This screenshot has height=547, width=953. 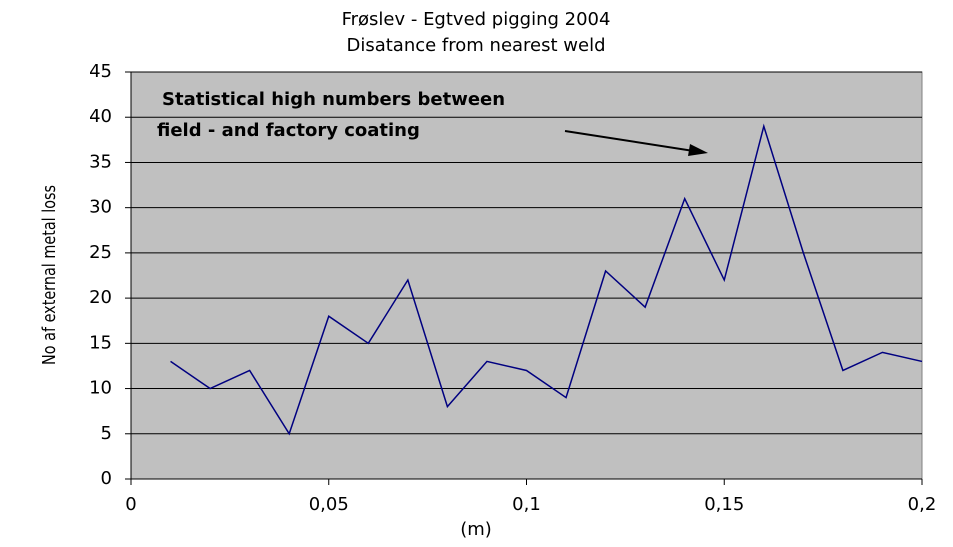 I want to click on x-tick-label: 0, so click(x=130, y=504).